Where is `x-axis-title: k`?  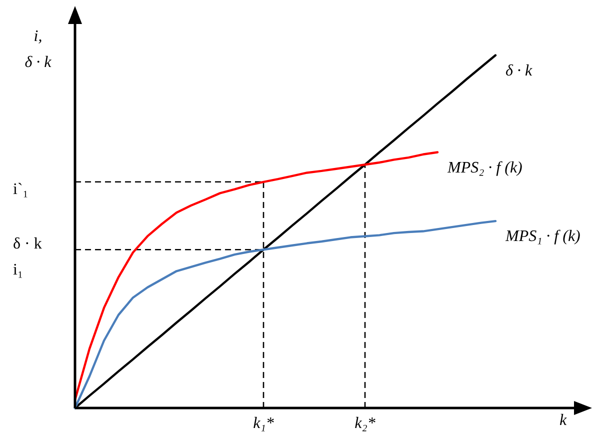
x-axis-title: k is located at coordinates (563, 420).